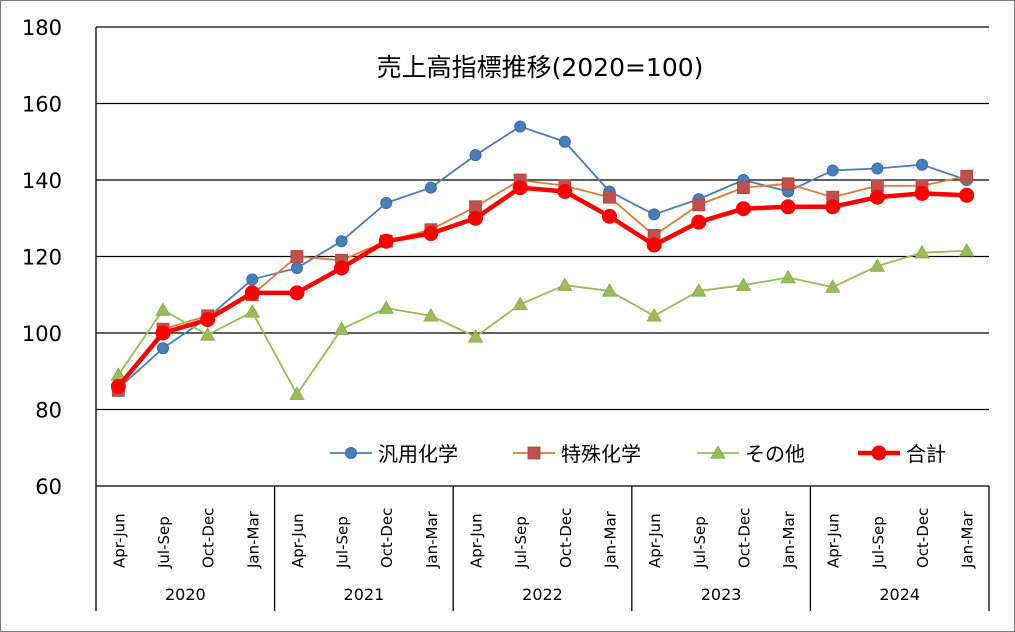 The width and height of the screenshot is (1015, 632). I want to click on chart-title: 売上高指標推移(2020=100), so click(540, 67).